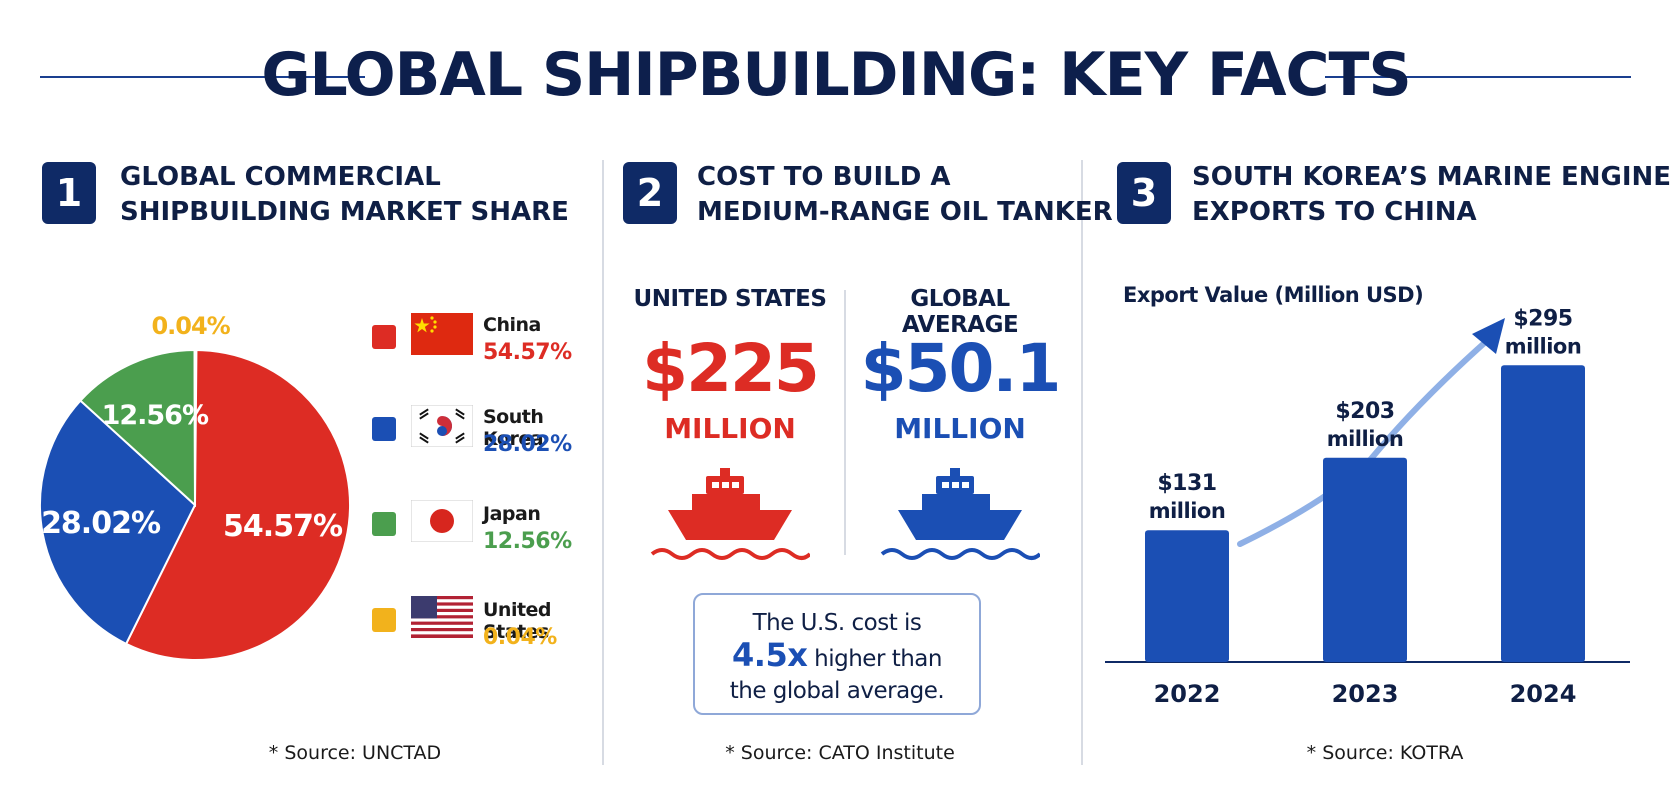  Describe the element at coordinates (101, 523) in the screenshot. I see `pie-label-south-korea: 28.02%` at that location.